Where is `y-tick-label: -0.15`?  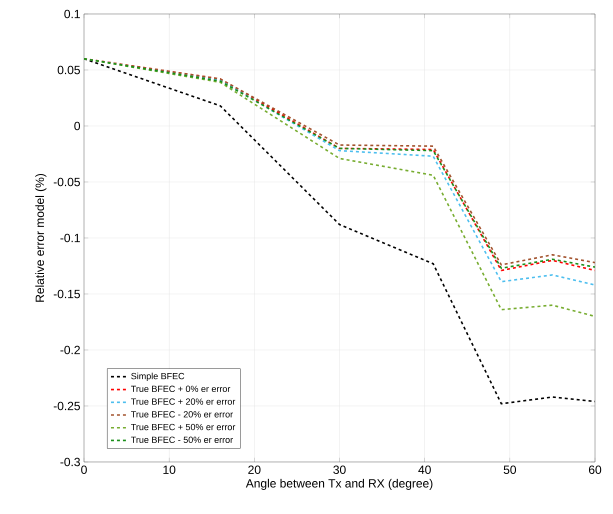 y-tick-label: -0.15 is located at coordinates (67, 294).